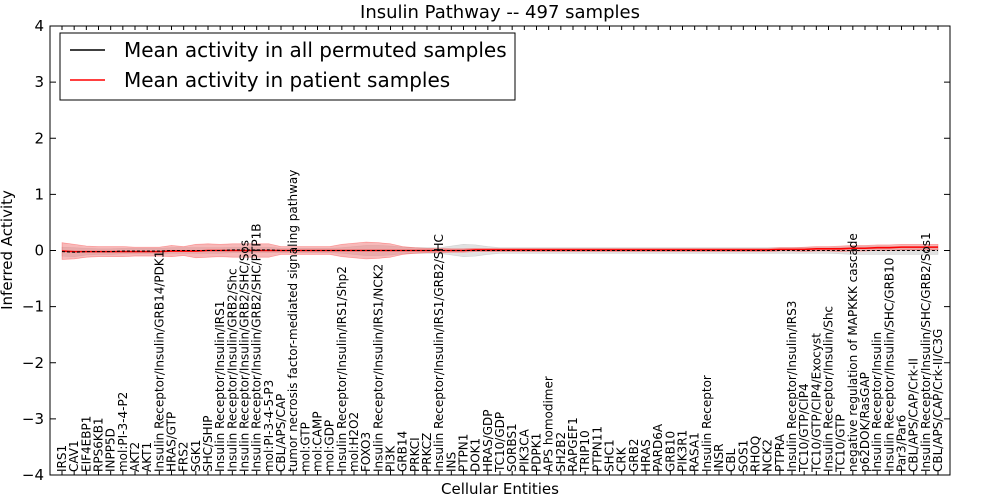 The image size is (1000, 500). I want to click on category-label: PDPK1, so click(537, 452).